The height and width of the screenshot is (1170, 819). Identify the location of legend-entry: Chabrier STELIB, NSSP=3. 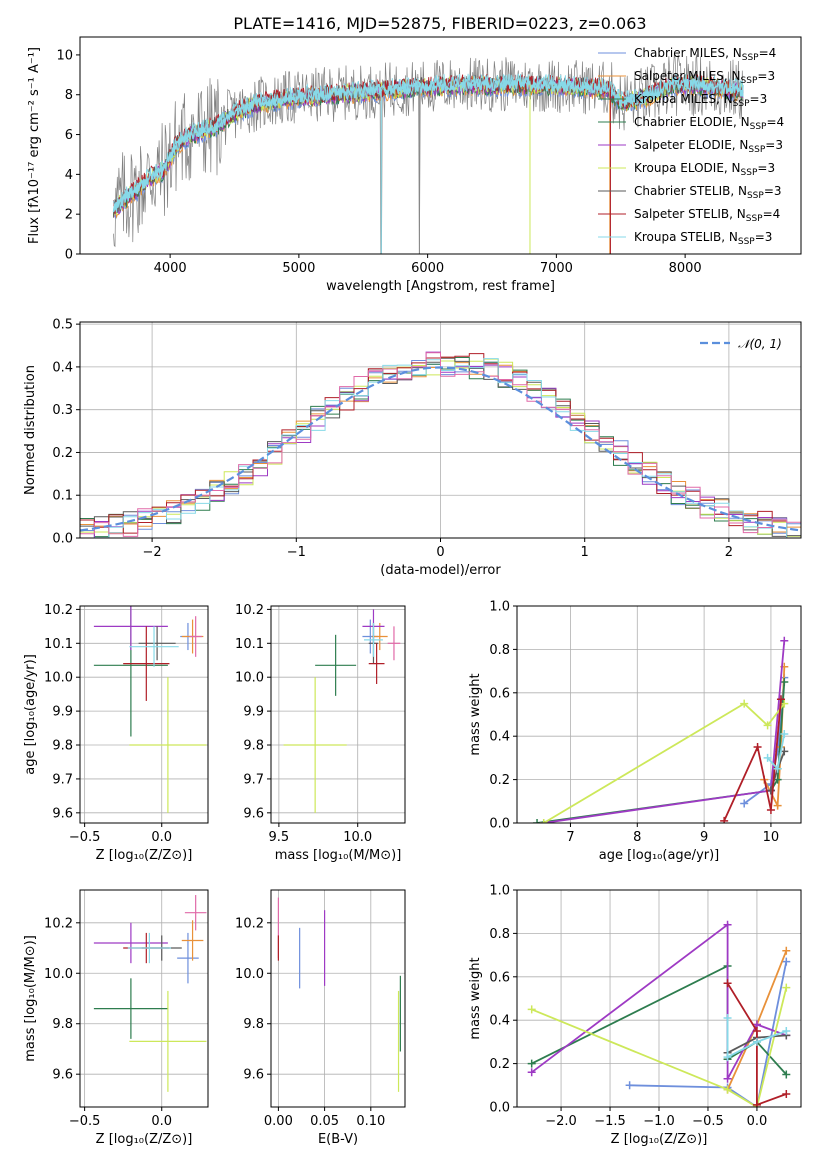
(708, 192).